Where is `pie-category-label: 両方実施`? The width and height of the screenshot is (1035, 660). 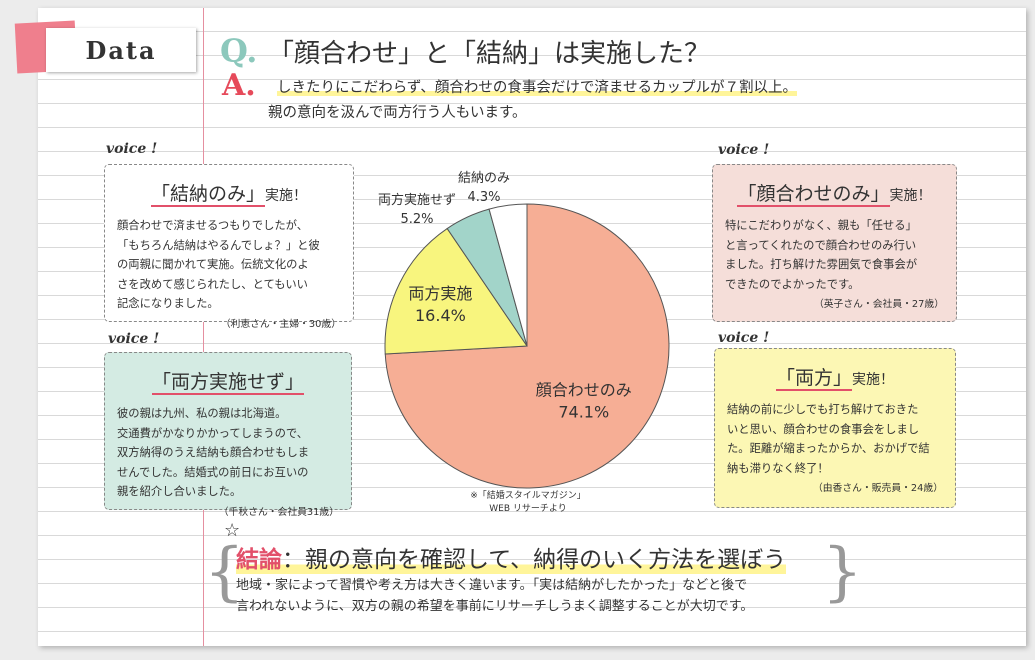 pie-category-label: 両方実施 is located at coordinates (440, 293).